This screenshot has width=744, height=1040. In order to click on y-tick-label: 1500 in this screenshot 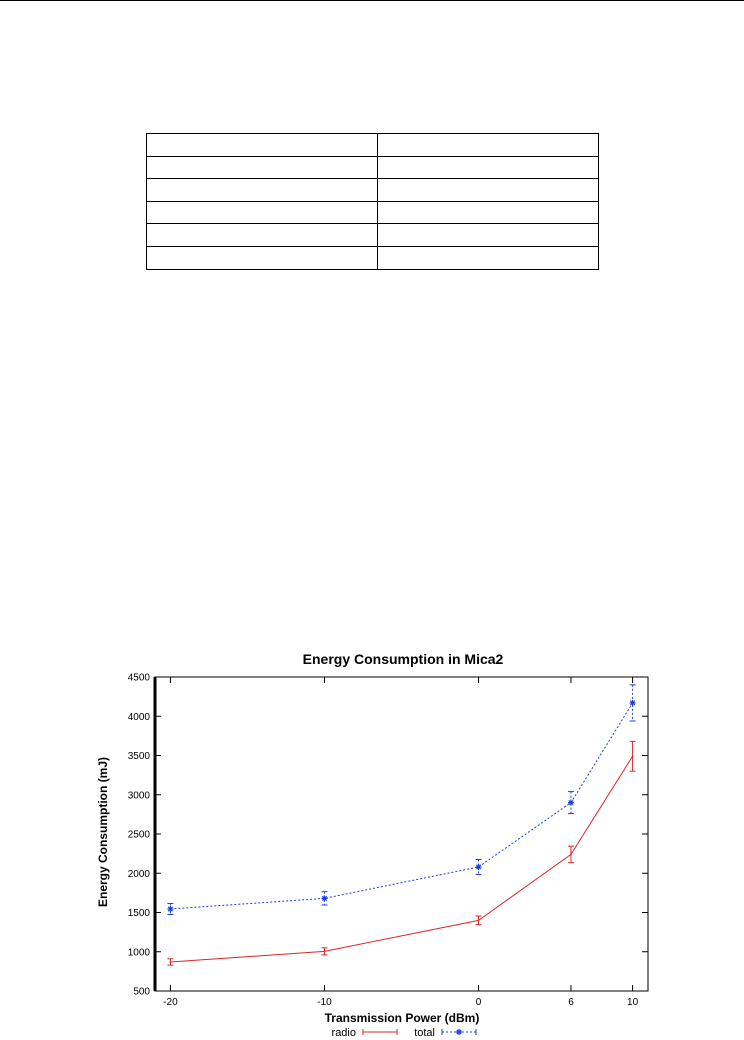, I will do `click(139, 913)`.